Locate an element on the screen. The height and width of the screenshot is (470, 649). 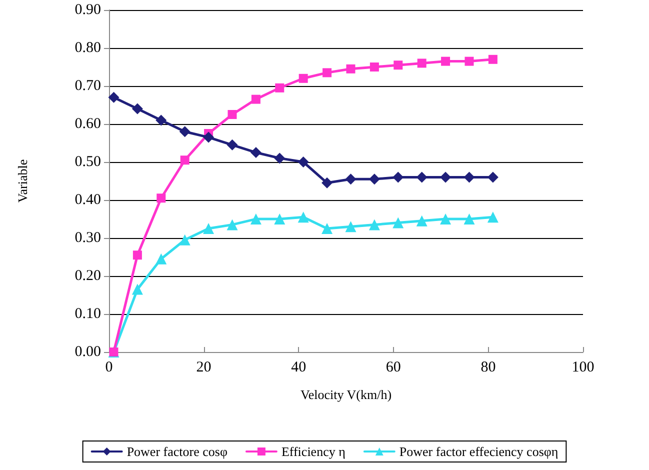
legend-label: Power factore cosφ is located at coordinates (177, 451).